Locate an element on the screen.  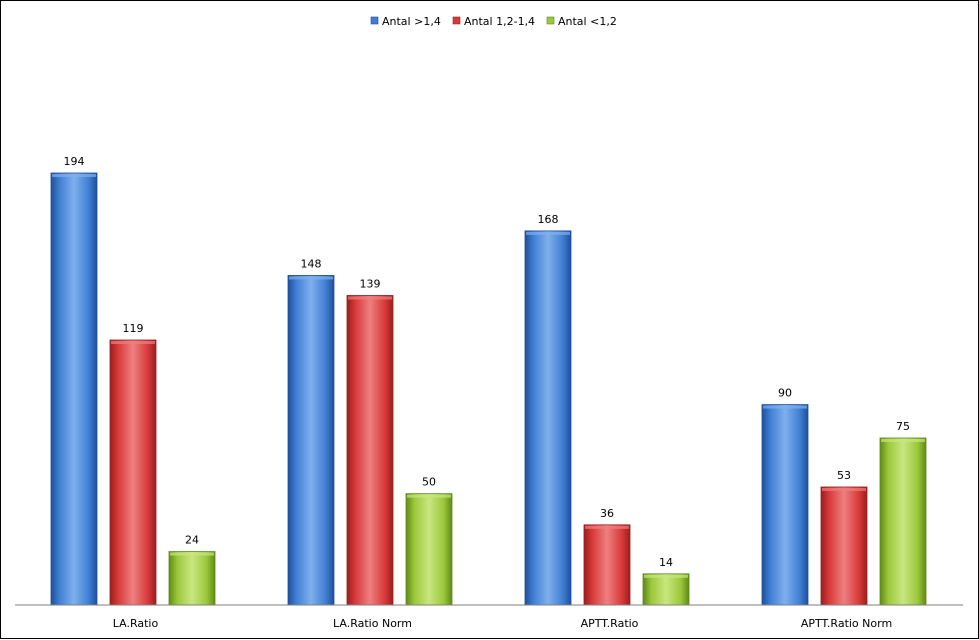
category-label-3: APTT.Ratio is located at coordinates (610, 623).